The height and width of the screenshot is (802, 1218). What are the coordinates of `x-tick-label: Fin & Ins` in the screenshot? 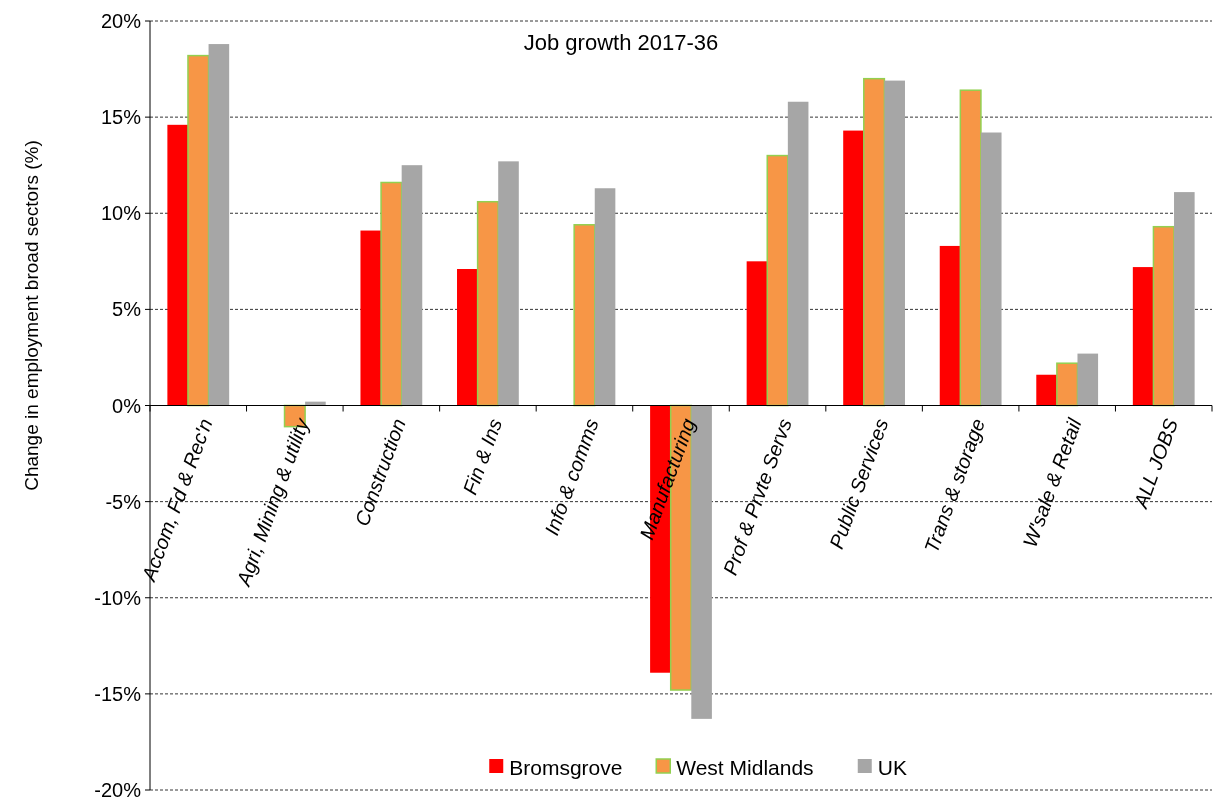 It's located at (482, 456).